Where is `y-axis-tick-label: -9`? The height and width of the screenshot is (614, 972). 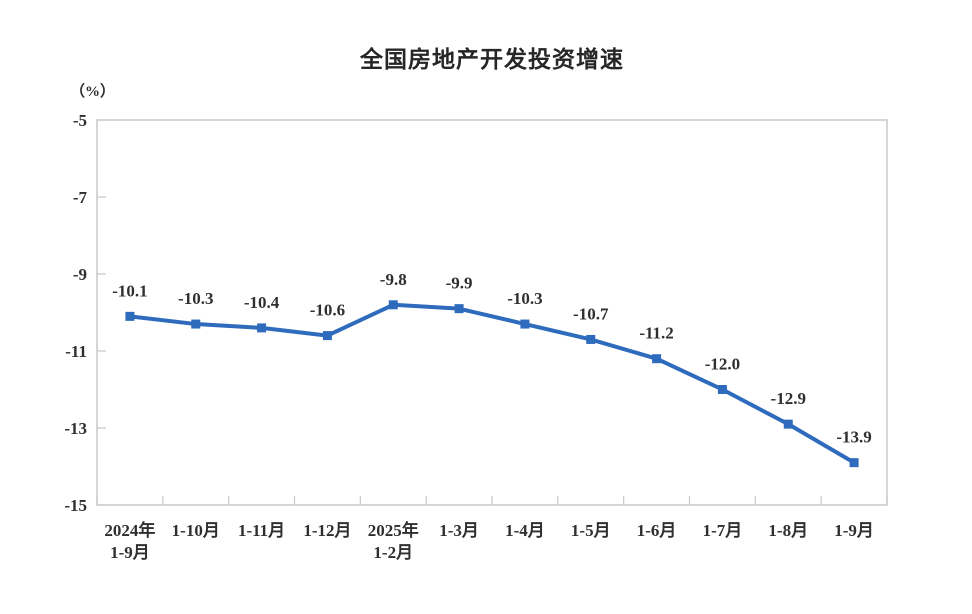
y-axis-tick-label: -9 is located at coordinates (80, 274).